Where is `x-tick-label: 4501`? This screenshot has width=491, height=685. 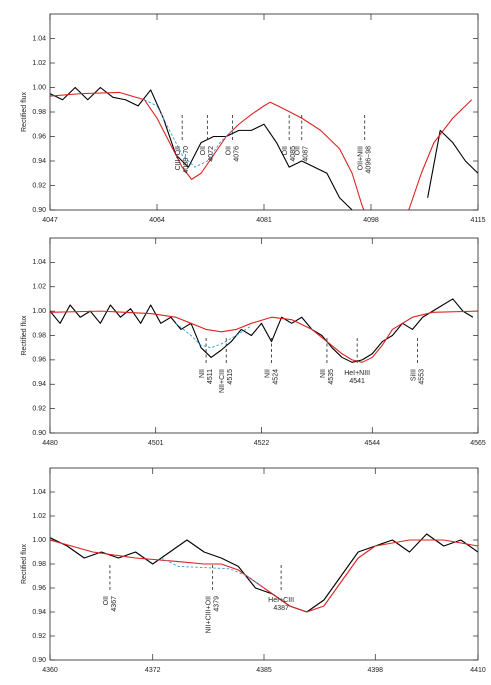 x-tick-label: 4501 is located at coordinates (156, 443).